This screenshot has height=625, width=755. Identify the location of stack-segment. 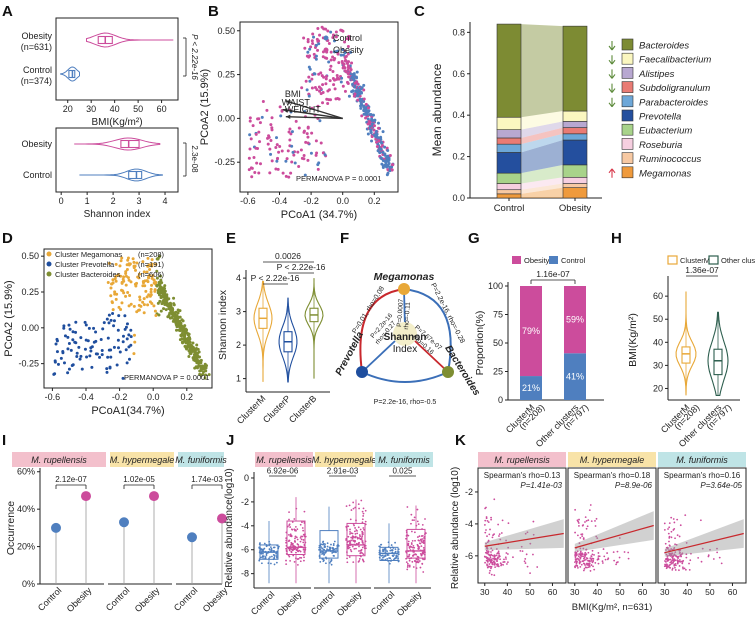
(509, 70).